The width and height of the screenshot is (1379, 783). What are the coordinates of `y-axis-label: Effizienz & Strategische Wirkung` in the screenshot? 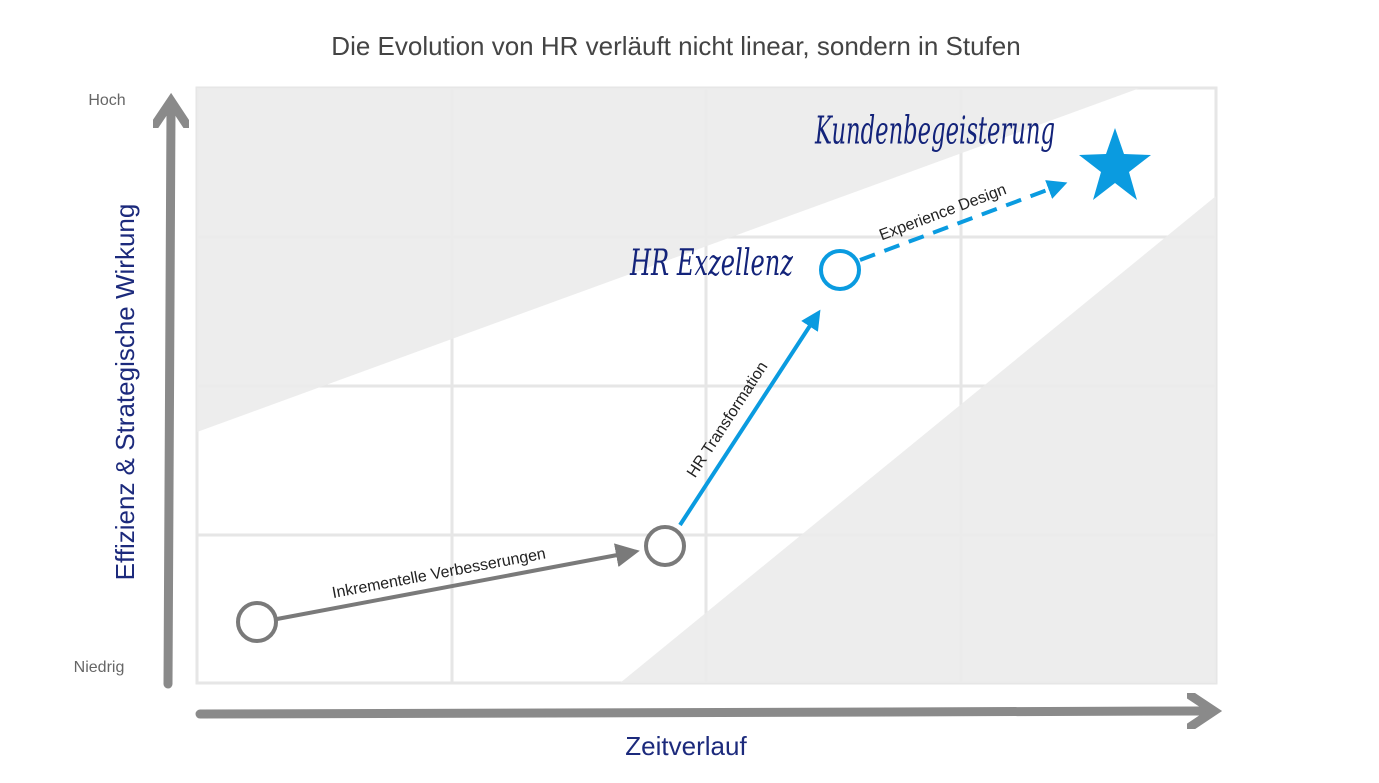 It's located at (125, 392).